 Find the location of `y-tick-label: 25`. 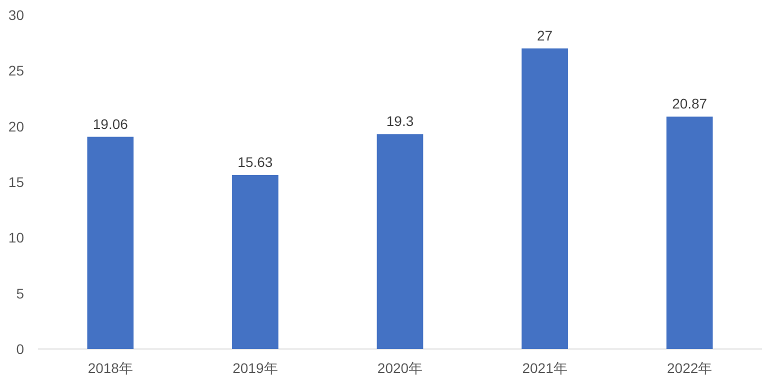

y-tick-label: 25 is located at coordinates (16, 70).